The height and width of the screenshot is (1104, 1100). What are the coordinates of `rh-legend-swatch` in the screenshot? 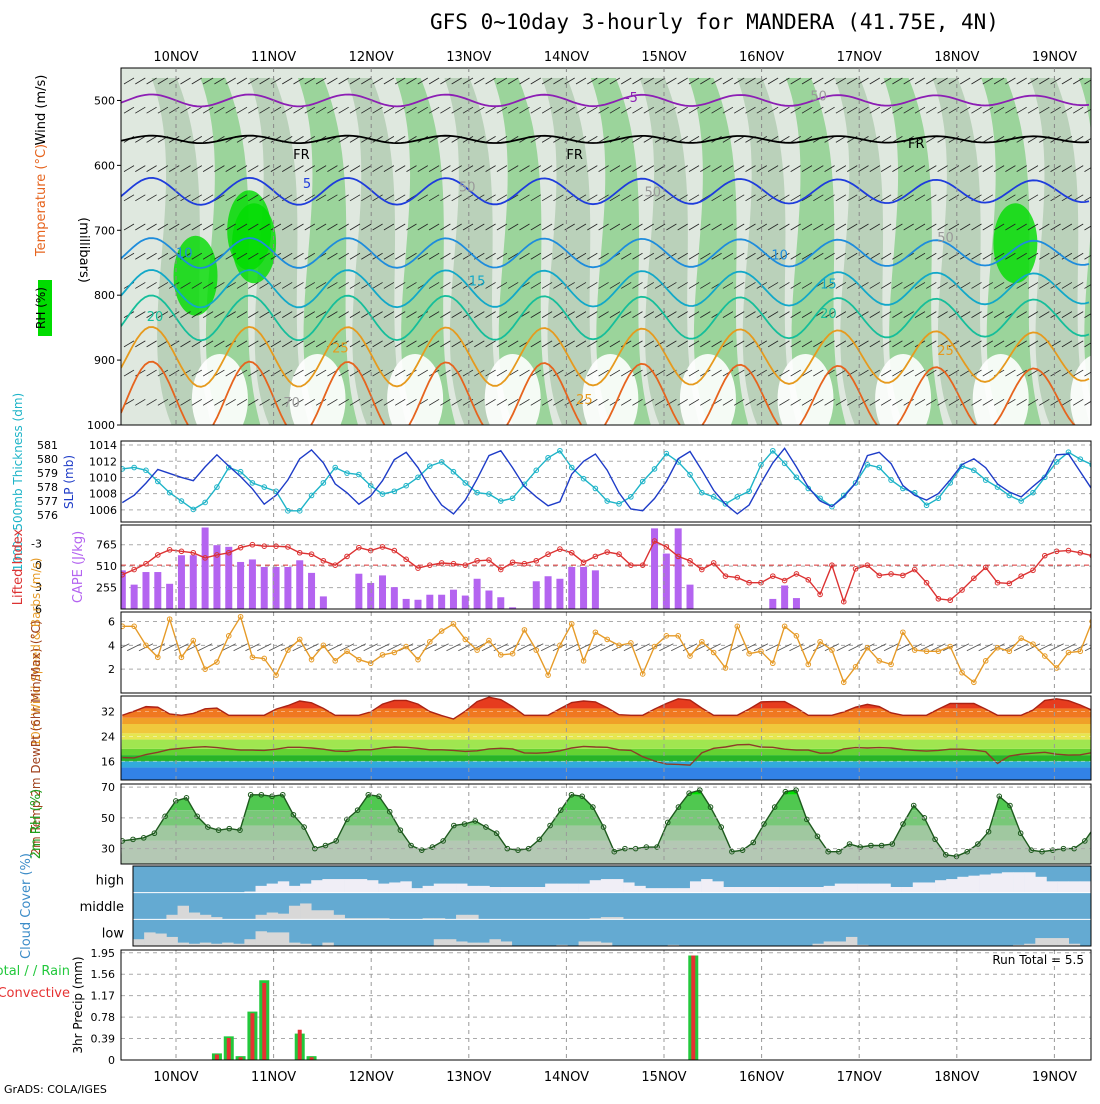 It's located at (45, 308).